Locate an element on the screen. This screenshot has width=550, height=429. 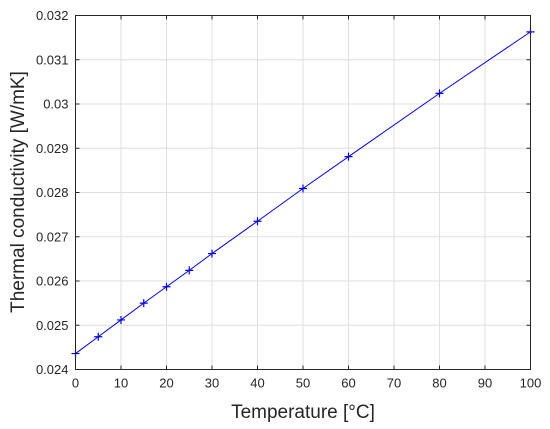
x-tick-label: 100 is located at coordinates (531, 383).